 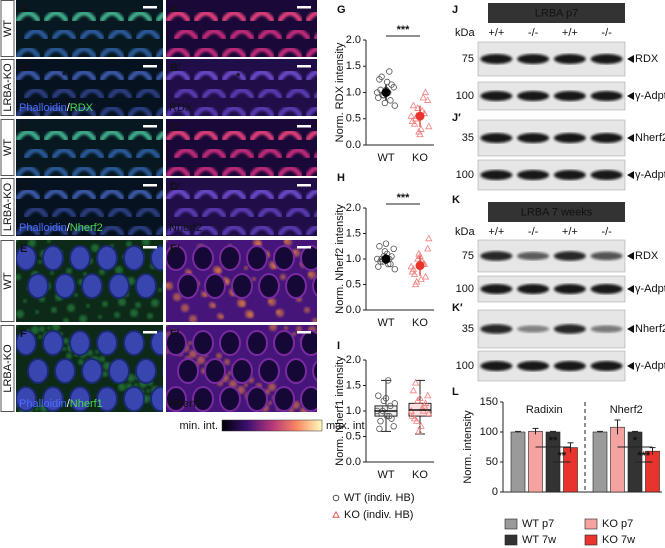 What do you see at coordinates (347, 426) in the screenshot?
I see `colorbar-max: max. int.` at bounding box center [347, 426].